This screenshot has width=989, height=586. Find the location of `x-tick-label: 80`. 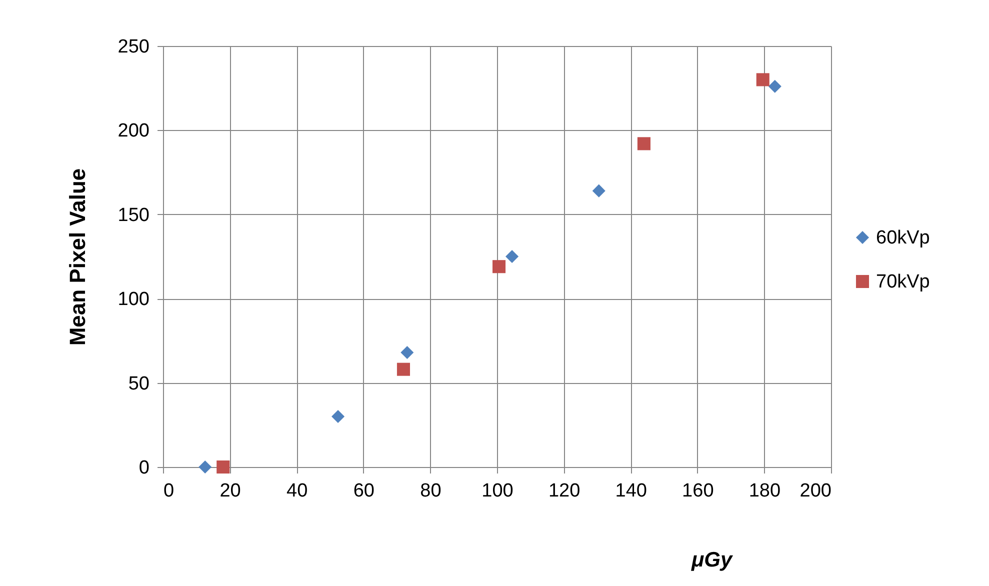

x-tick-label: 80 is located at coordinates (431, 491).